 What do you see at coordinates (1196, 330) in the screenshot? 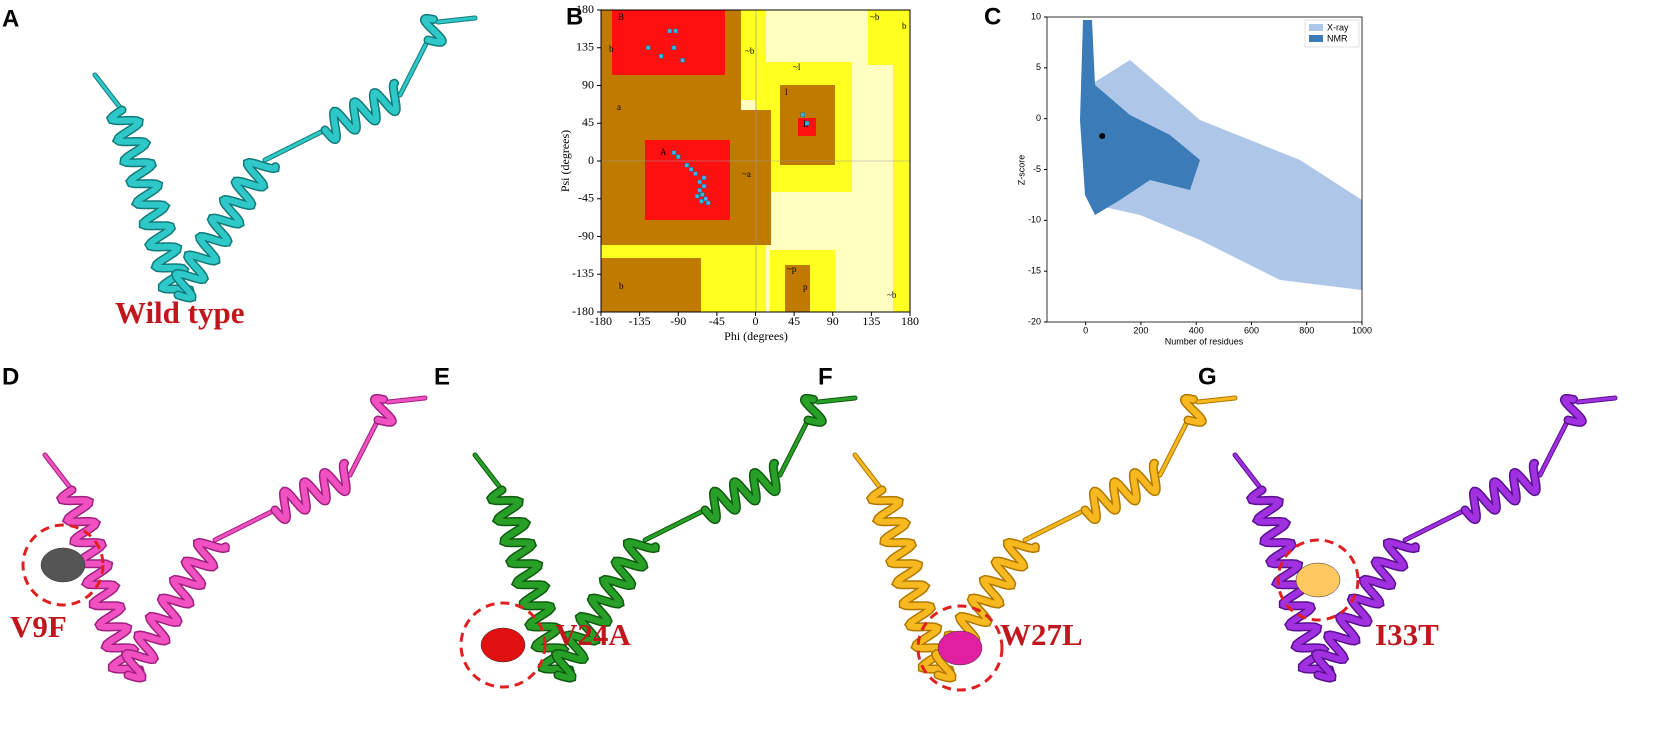
I see `x-tick-label: 400` at bounding box center [1196, 330].